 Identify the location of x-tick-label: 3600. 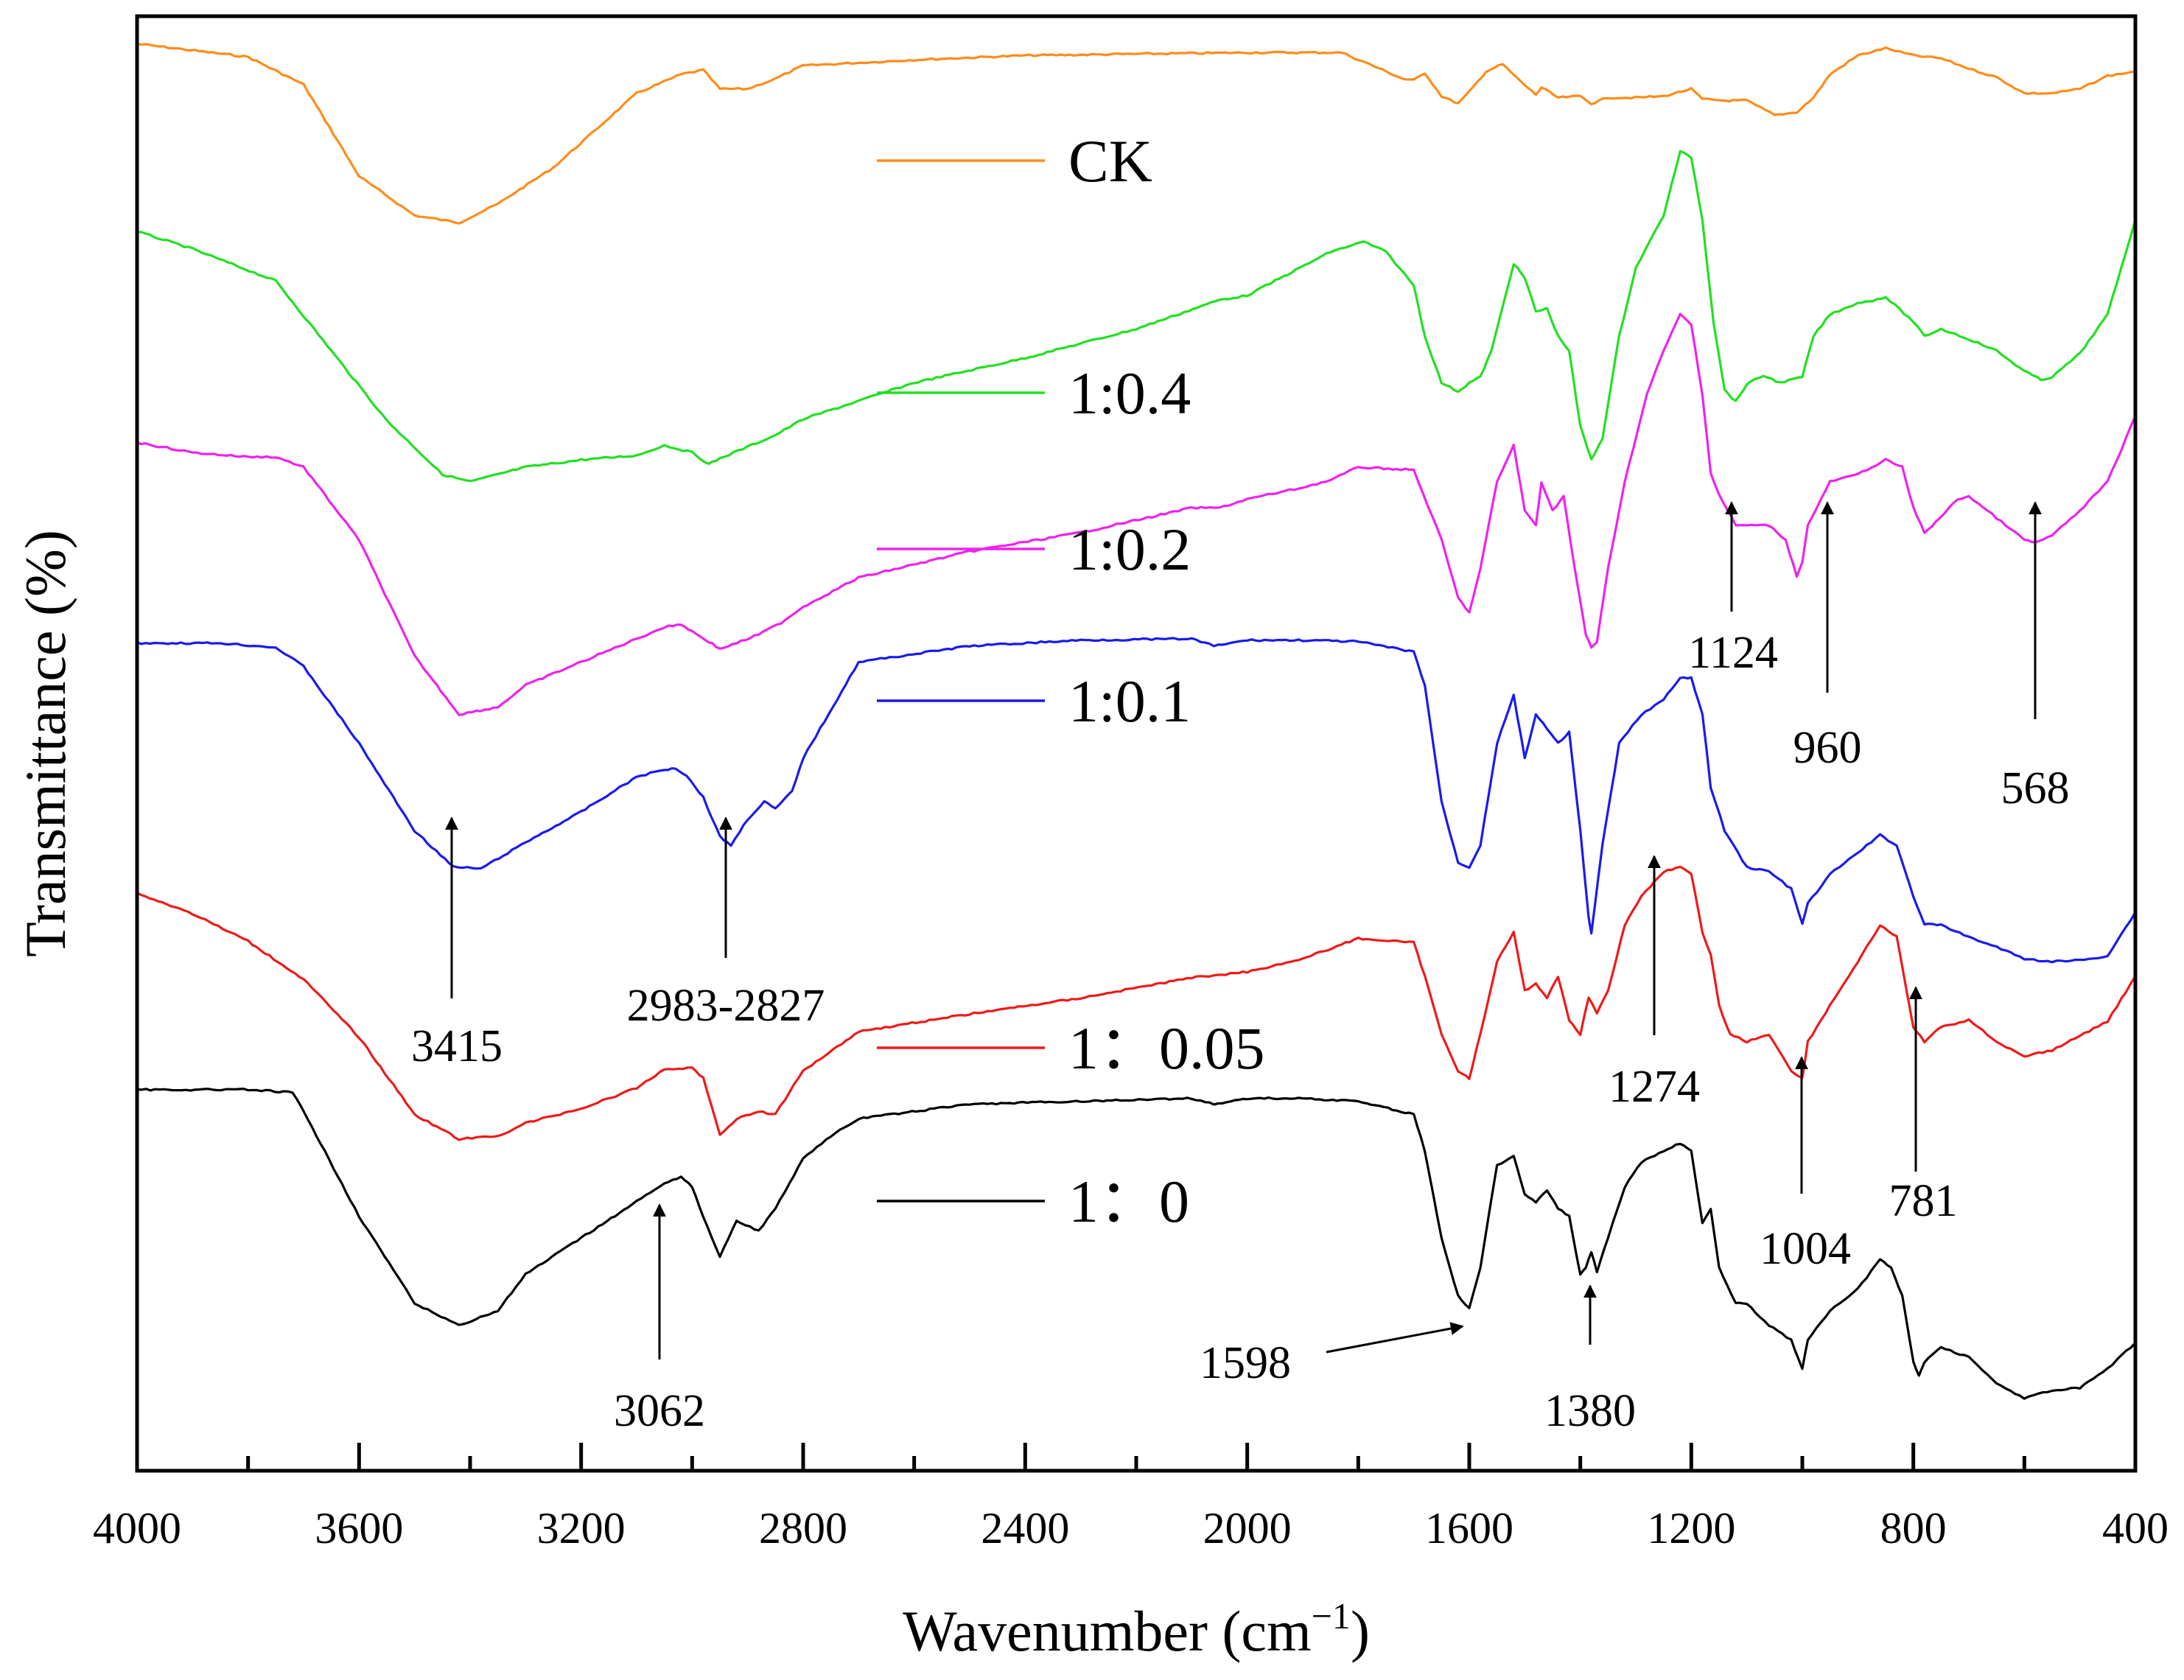
(359, 1528).